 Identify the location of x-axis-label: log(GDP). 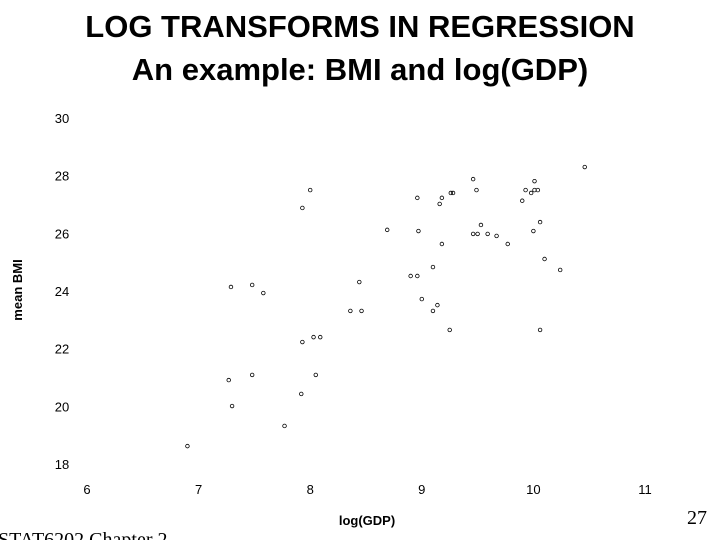
(367, 520).